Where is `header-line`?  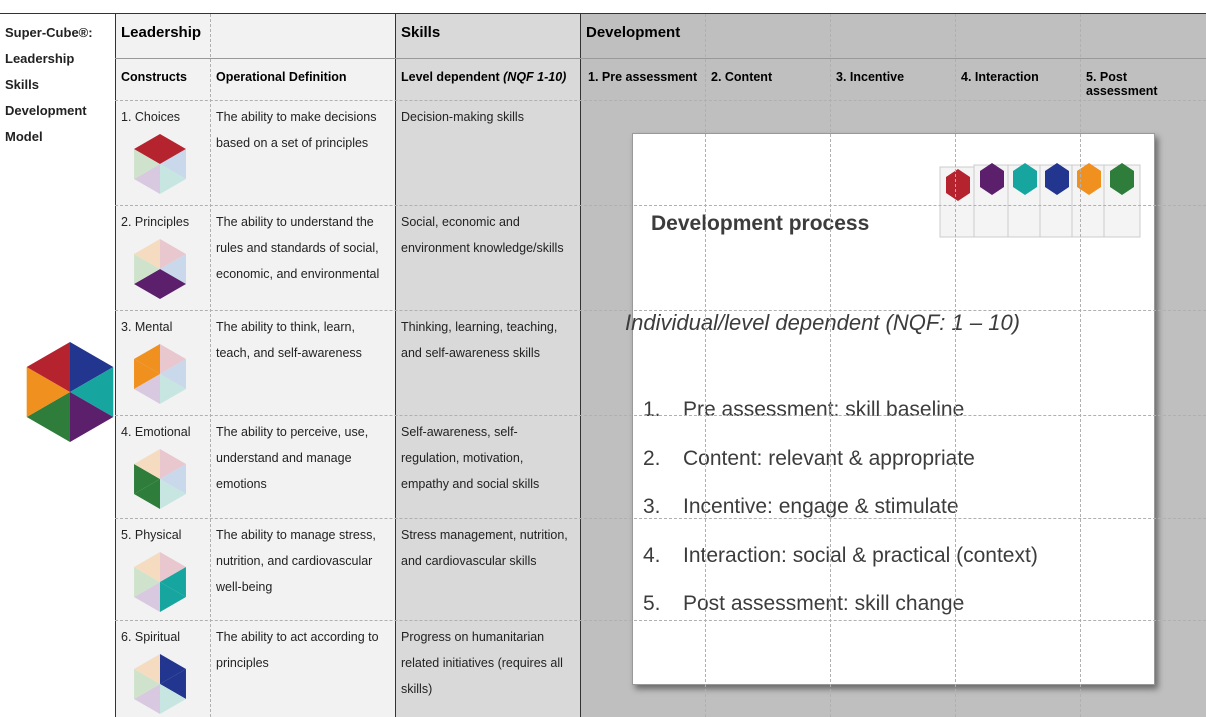
header-line is located at coordinates (660, 58).